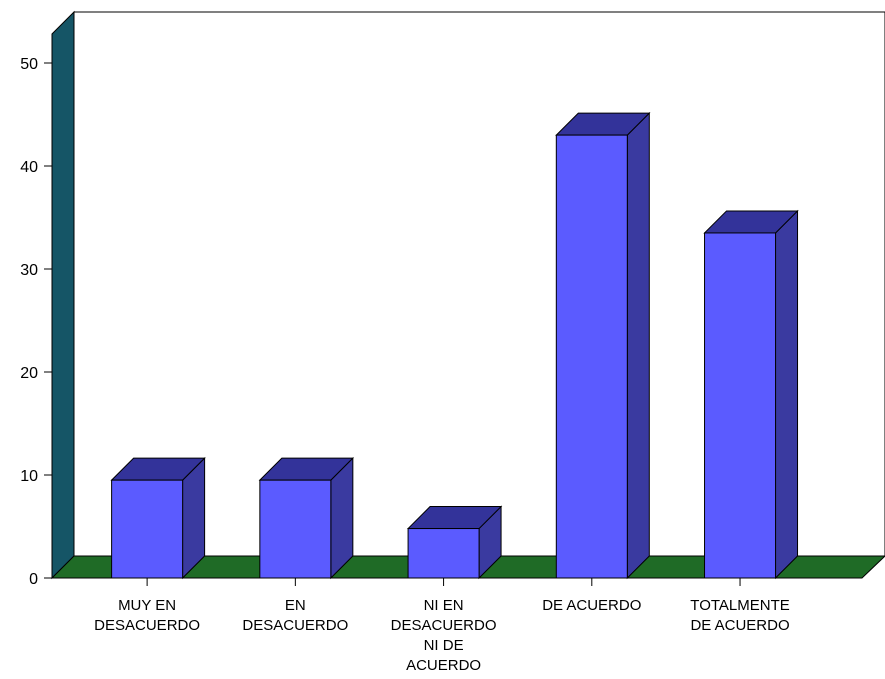 The width and height of the screenshot is (885, 679). What do you see at coordinates (36, 322) in the screenshot?
I see `y-axis-ticks: 0 10 20 30 40 50` at bounding box center [36, 322].